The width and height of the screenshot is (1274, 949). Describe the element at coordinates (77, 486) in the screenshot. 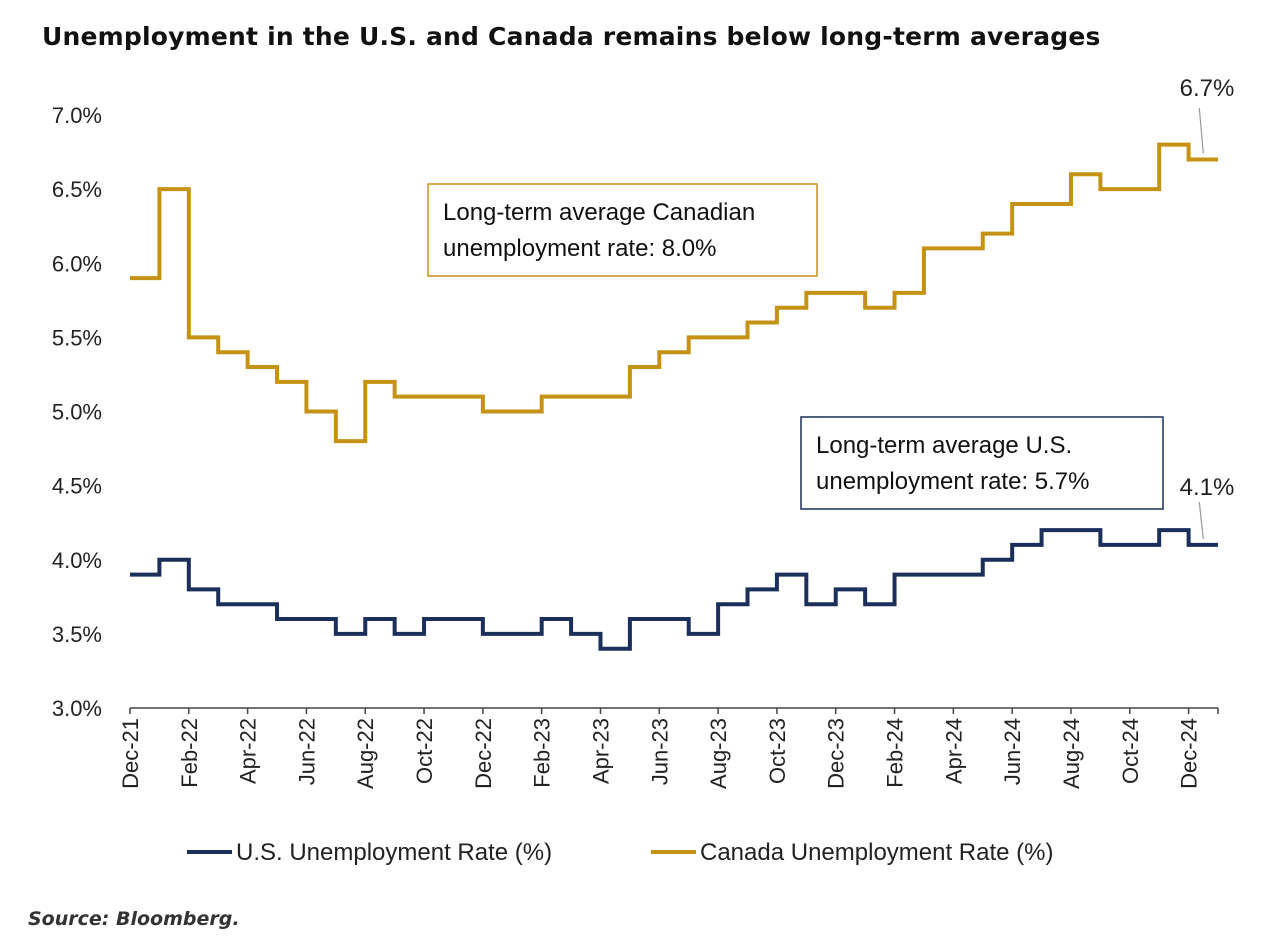

I see `y-tick-label: 4.5%` at that location.